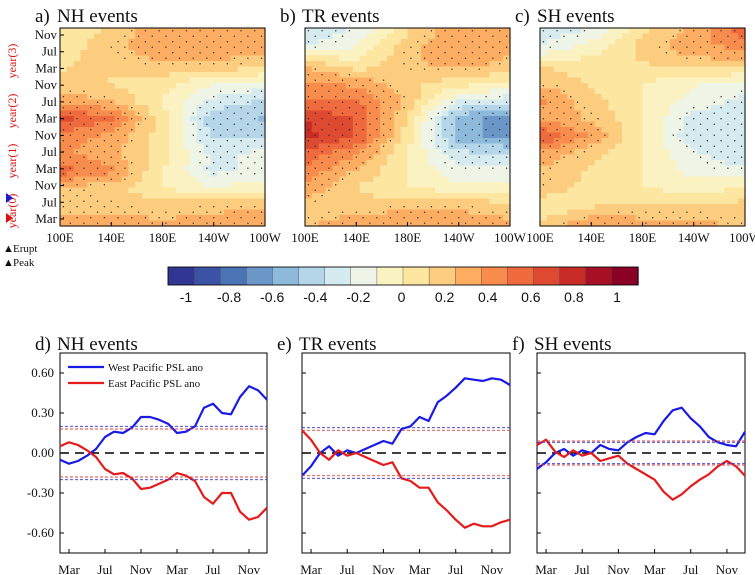 Image resolution: width=755 pixels, height=575 pixels. What do you see at coordinates (286, 276) in the screenshot?
I see `colorbar-swatch` at bounding box center [286, 276].